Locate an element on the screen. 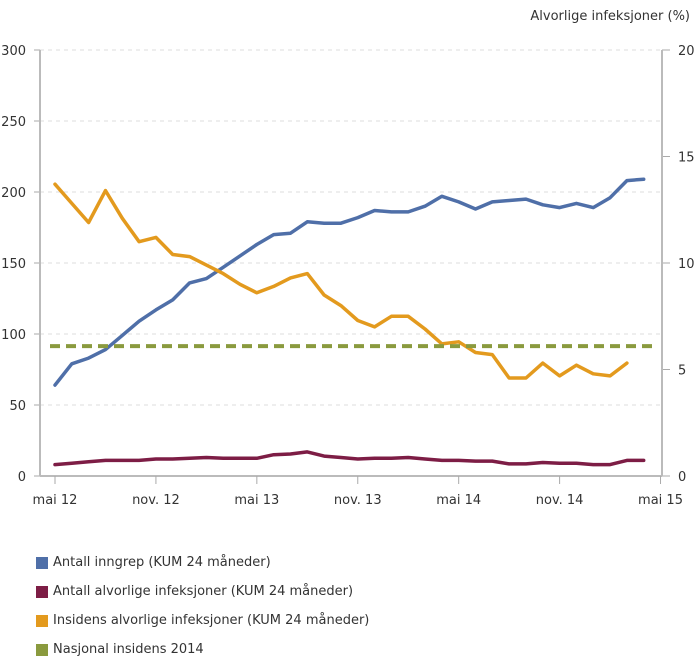 Image resolution: width=700 pixels, height=671 pixels. right-tick-label: 10 is located at coordinates (686, 264).